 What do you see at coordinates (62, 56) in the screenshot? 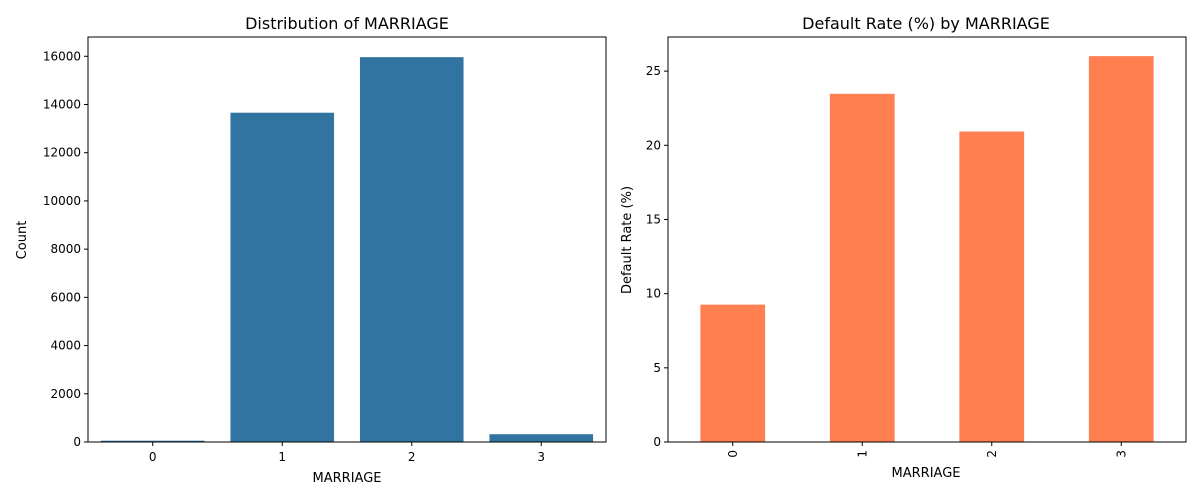
I see `y-tick-label: 16000` at bounding box center [62, 56].